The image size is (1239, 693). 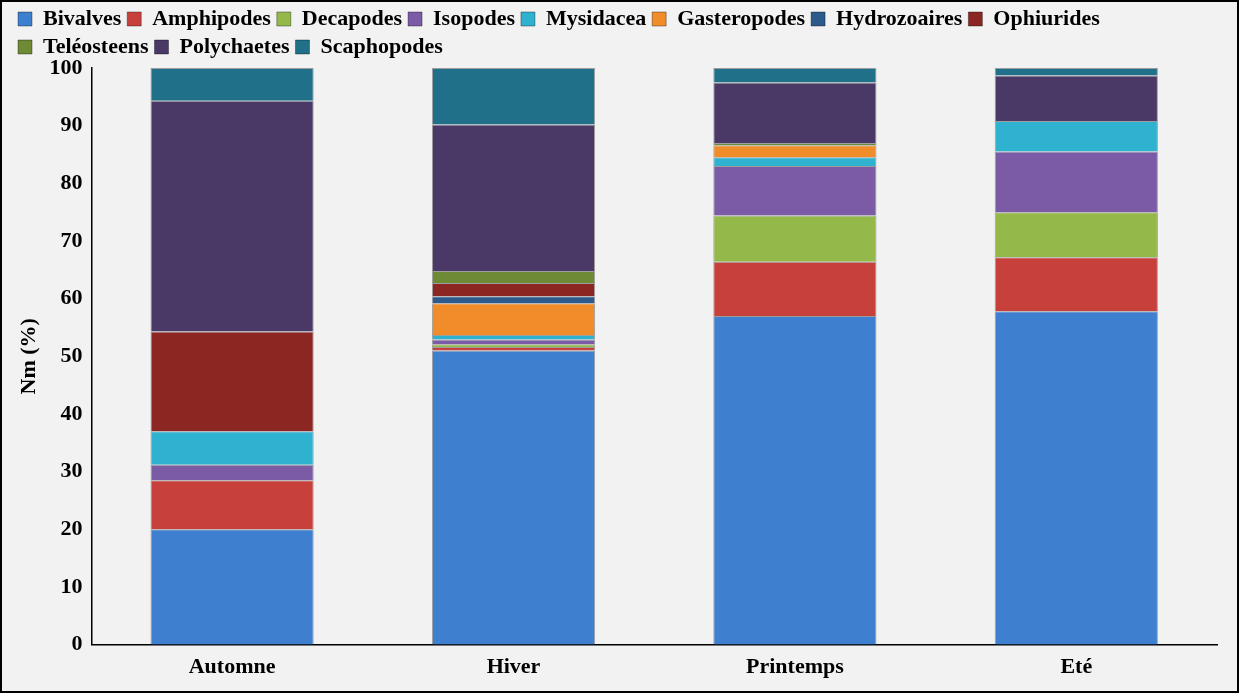 I want to click on legend-label: Decapodes, so click(x=352, y=17).